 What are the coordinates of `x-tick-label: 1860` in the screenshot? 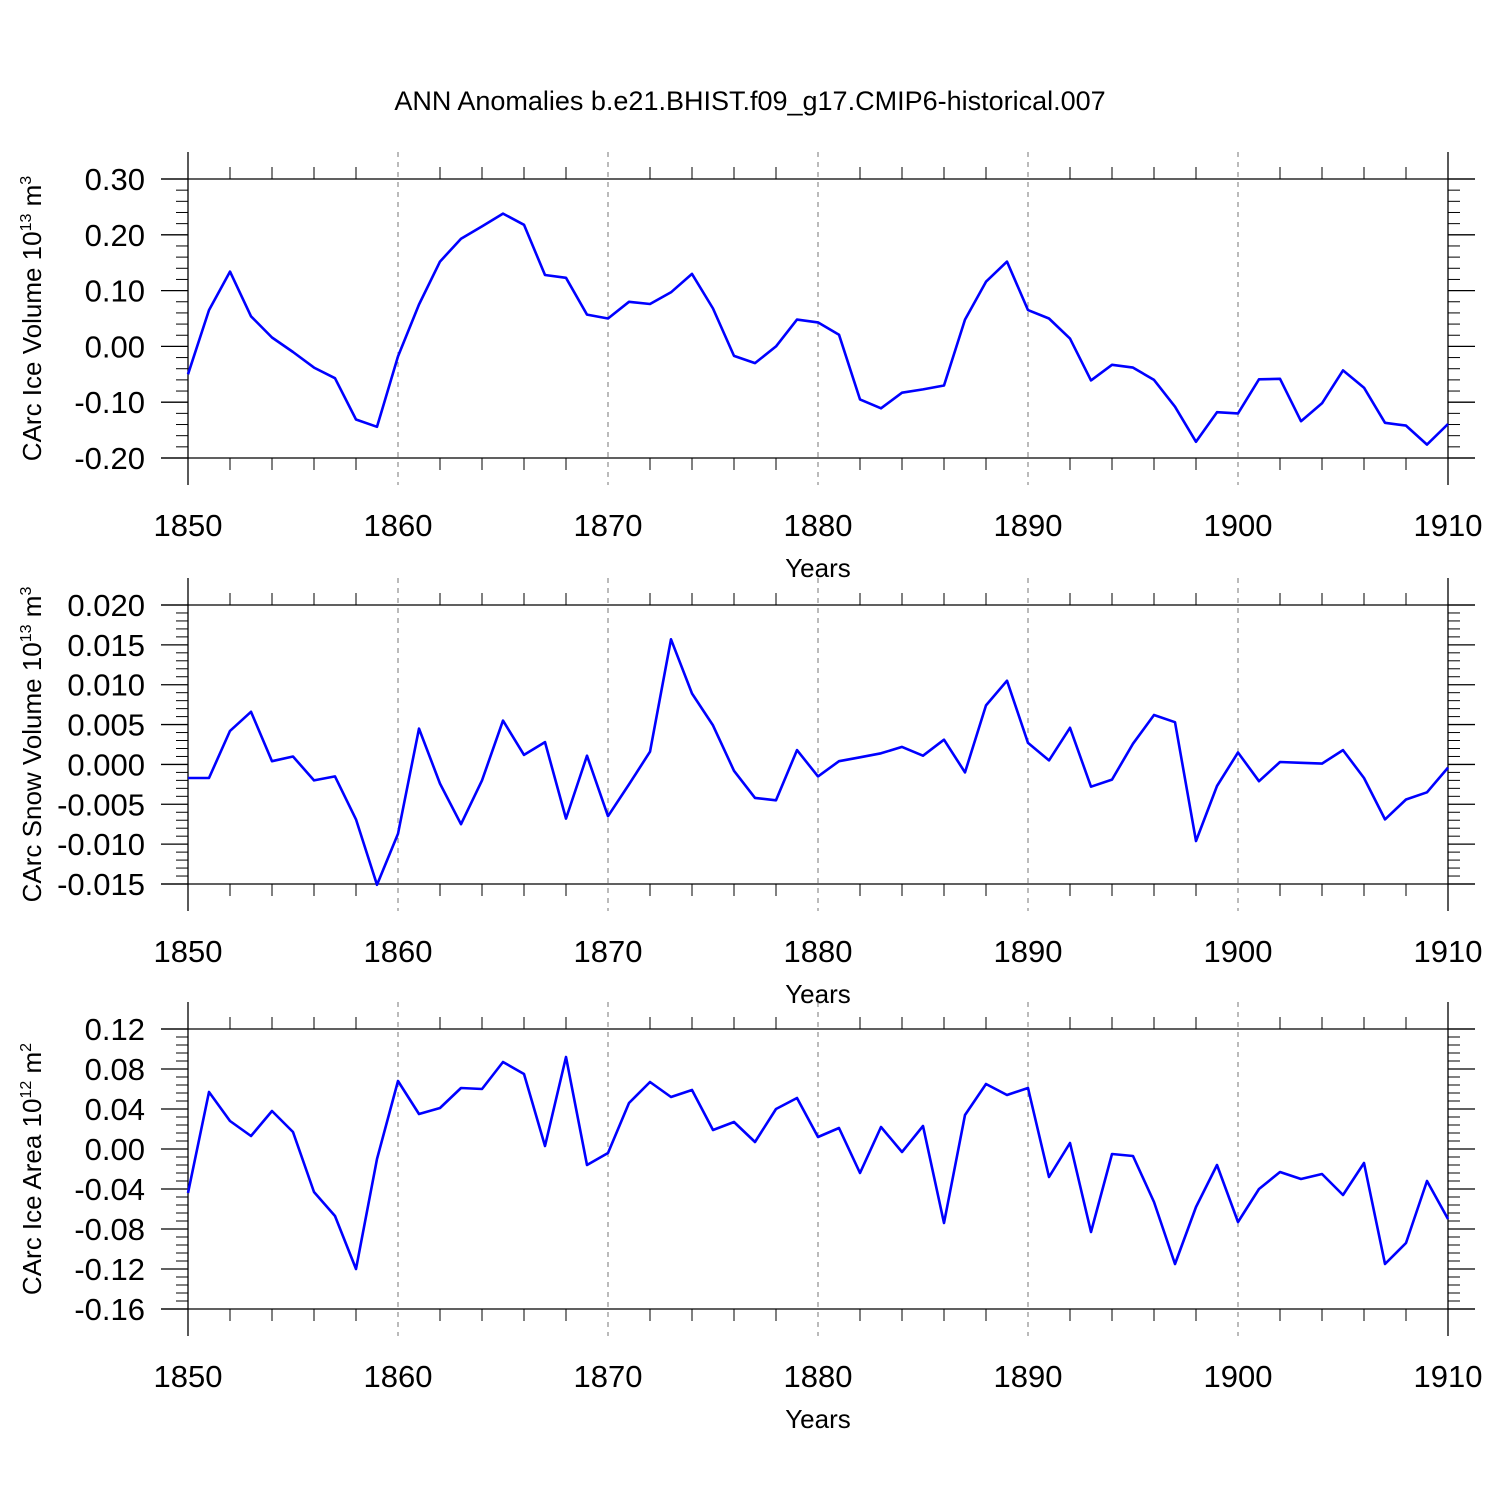 It's located at (398, 525).